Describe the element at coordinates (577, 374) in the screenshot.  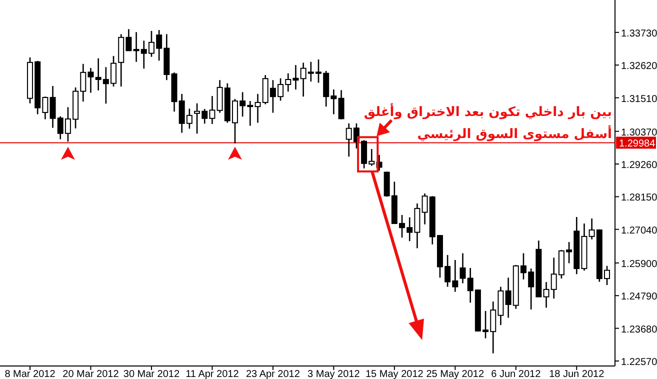
I see `x-tick-label: 18 Jun 2012` at that location.